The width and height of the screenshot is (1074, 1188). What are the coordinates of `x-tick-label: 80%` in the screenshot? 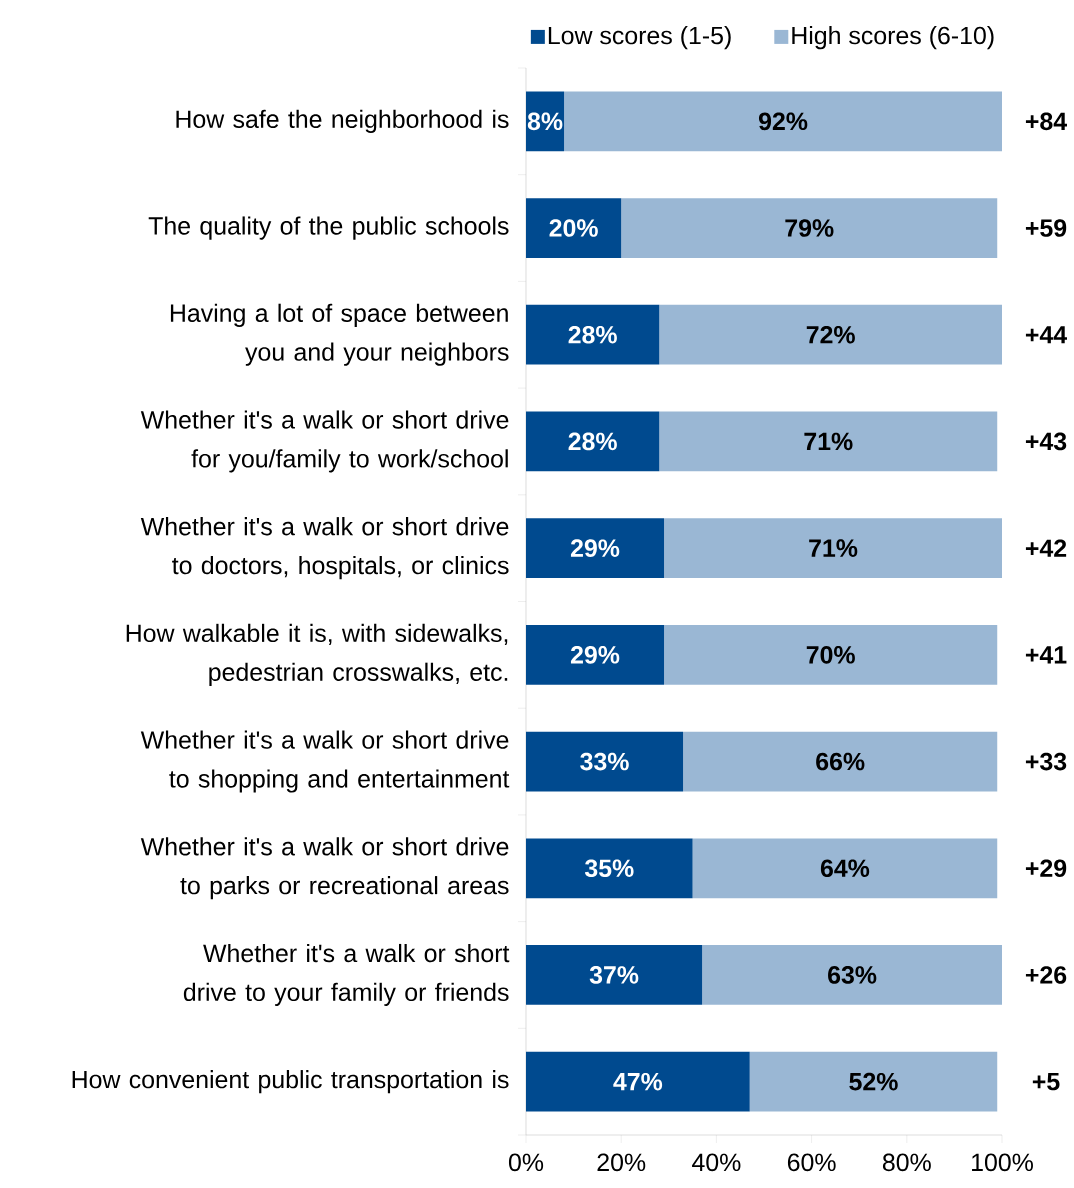 It's located at (906, 1162).